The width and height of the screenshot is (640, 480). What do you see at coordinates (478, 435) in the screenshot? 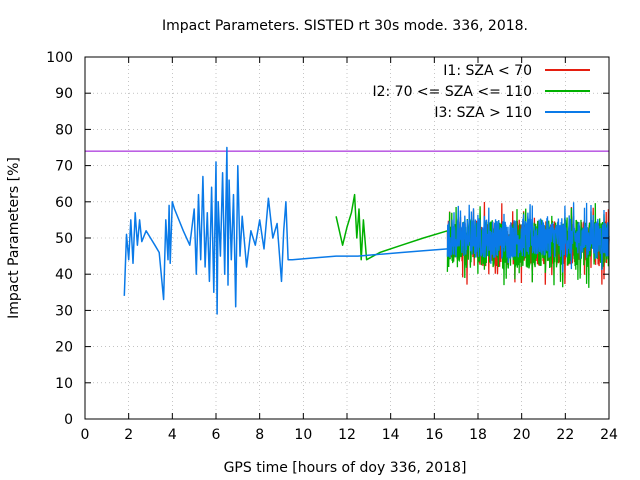
I see `x-tick-label: 18` at bounding box center [478, 435].